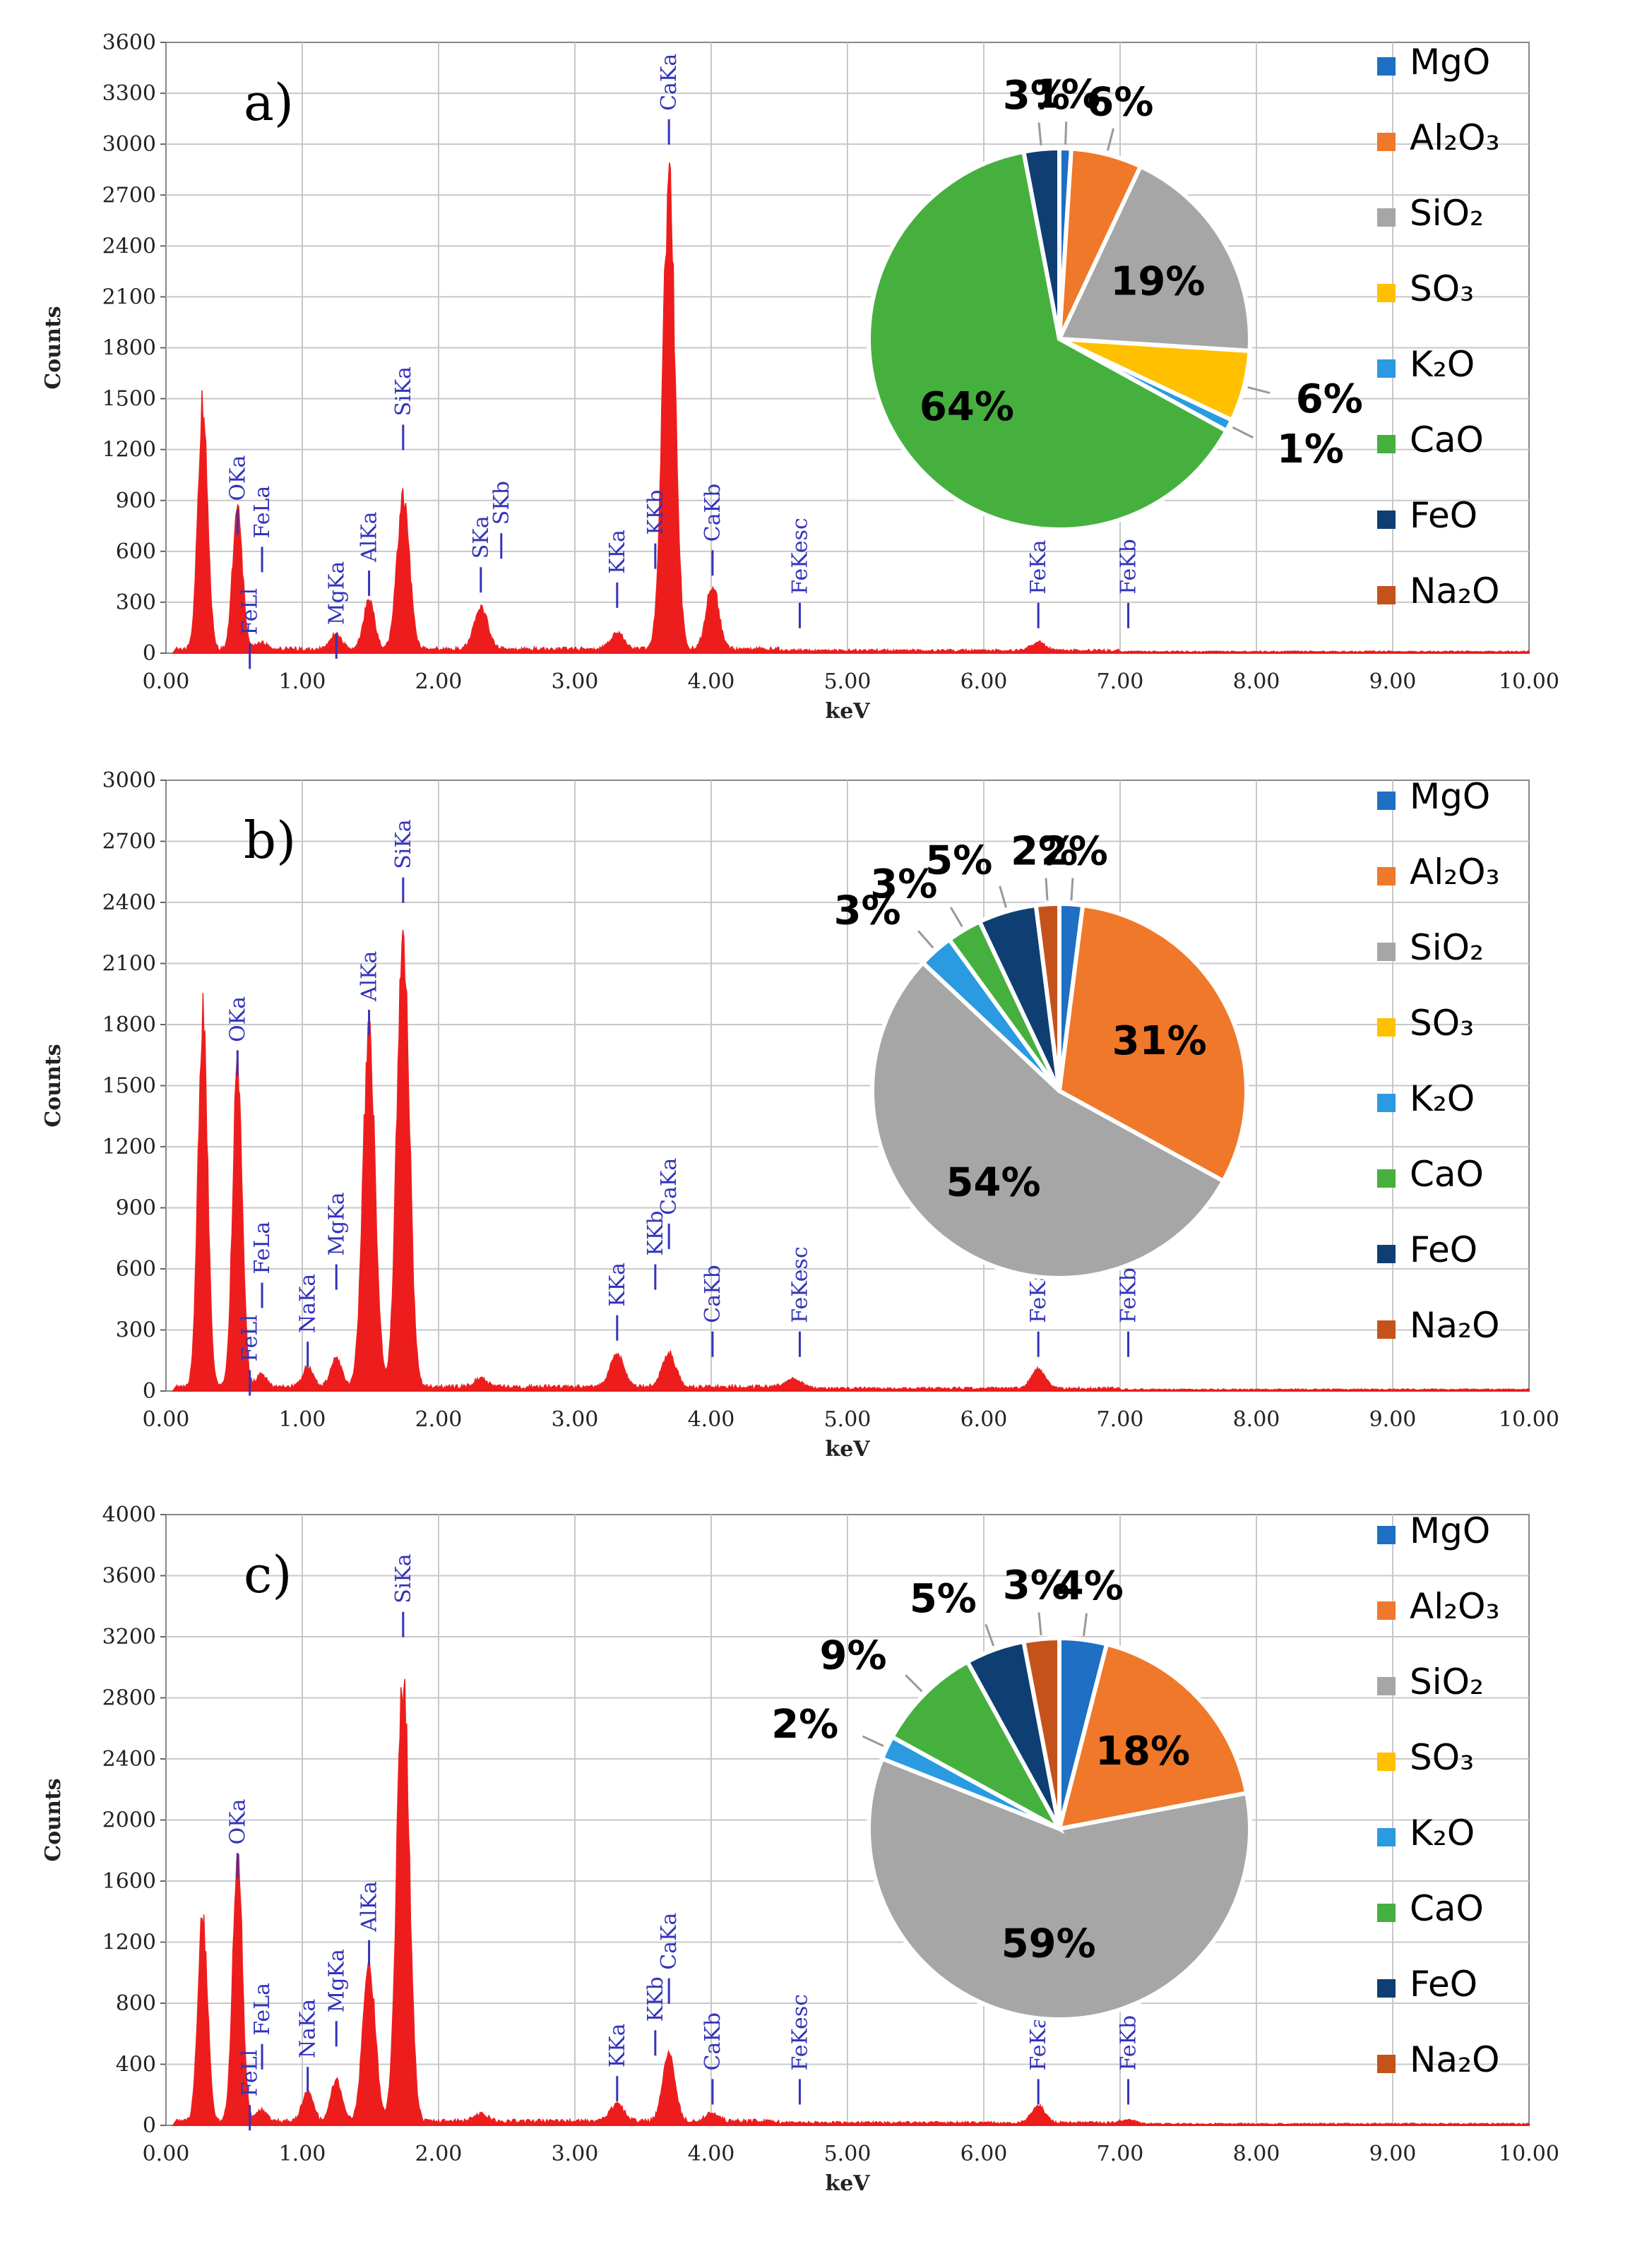  I want to click on y-tick-label: 900, so click(136, 1208).